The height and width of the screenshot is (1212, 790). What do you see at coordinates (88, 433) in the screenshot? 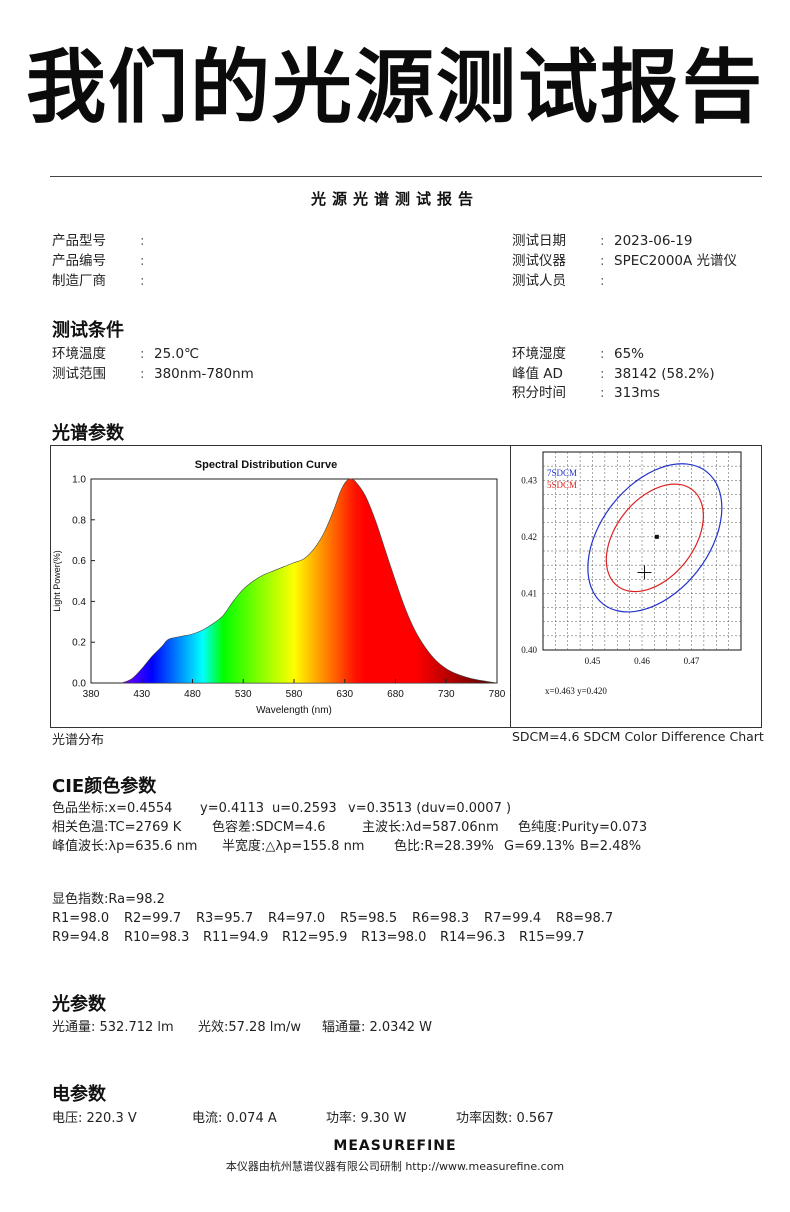
I see `section-spectrum: 光谱参数` at bounding box center [88, 433].